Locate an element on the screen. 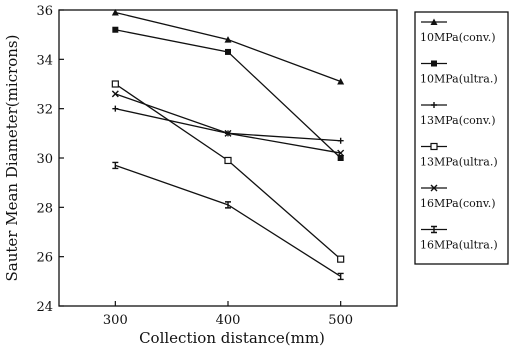  legend-label: 16MPa(conv.) is located at coordinates (458, 203).